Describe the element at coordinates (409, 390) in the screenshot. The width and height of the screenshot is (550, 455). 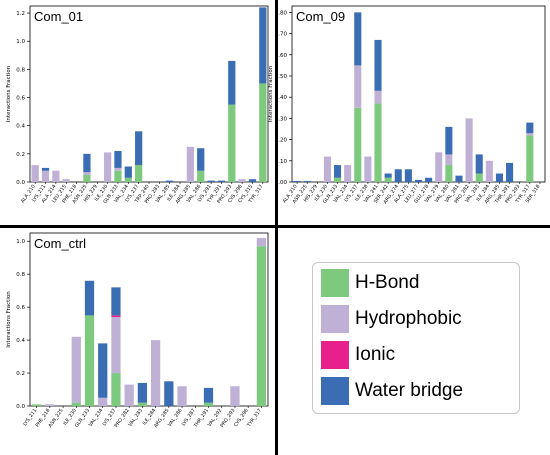
I see `legend-label-water-bridge: Water bridge` at that location.